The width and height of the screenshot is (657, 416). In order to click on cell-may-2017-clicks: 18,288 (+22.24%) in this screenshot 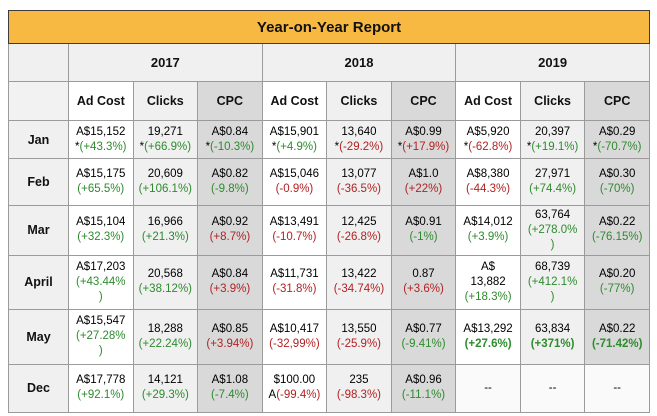, I will do `click(165, 336)`.